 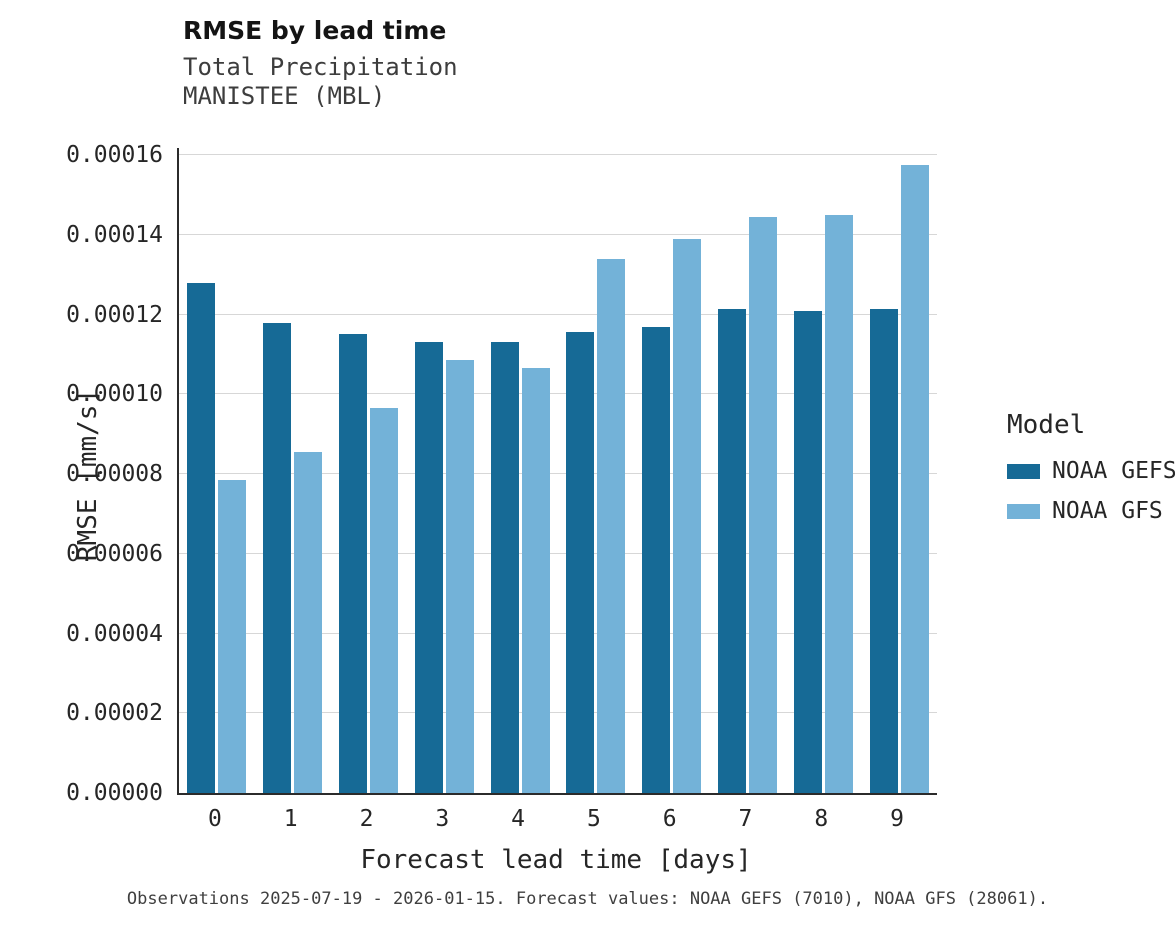 What do you see at coordinates (593, 819) in the screenshot?
I see `x-tick-label-5: 5` at bounding box center [593, 819].